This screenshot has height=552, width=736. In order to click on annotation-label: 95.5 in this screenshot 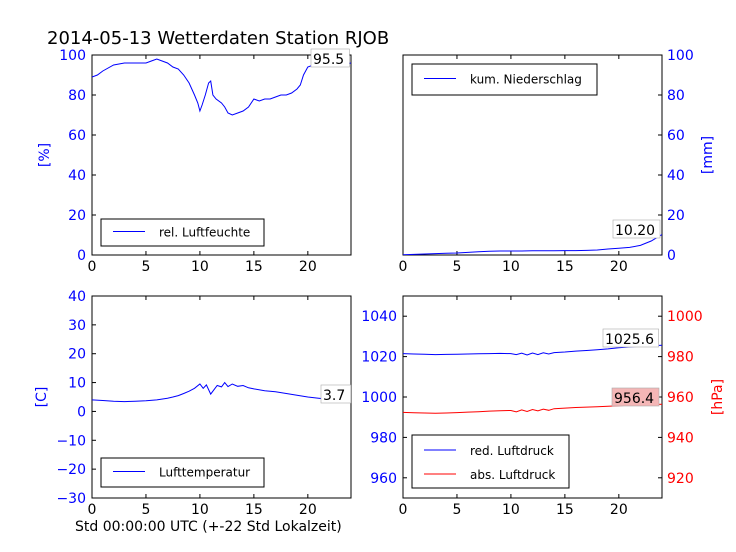, I will do `click(328, 60)`.